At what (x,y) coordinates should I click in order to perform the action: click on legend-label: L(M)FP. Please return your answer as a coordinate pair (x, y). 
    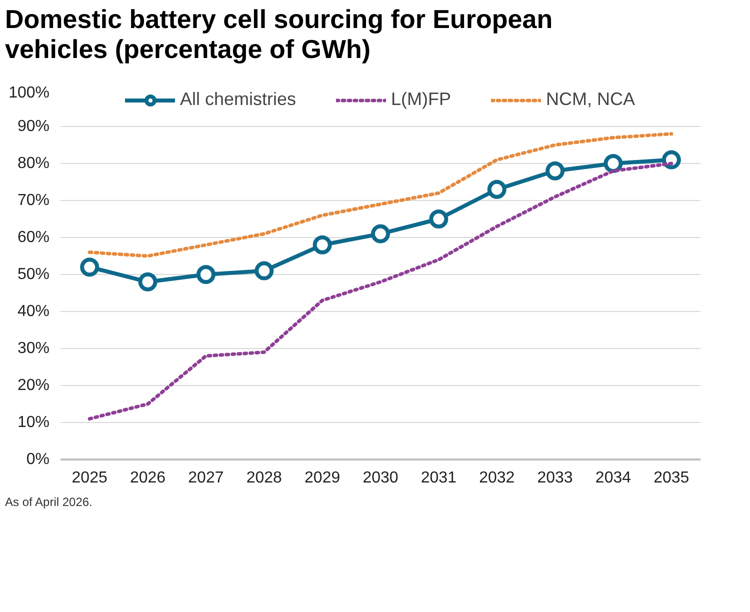
    Looking at the image, I should click on (421, 99).